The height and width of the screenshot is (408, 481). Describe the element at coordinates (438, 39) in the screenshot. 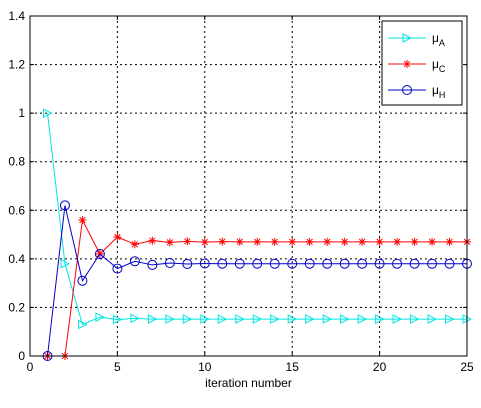

I see `legend-label: μA` at that location.